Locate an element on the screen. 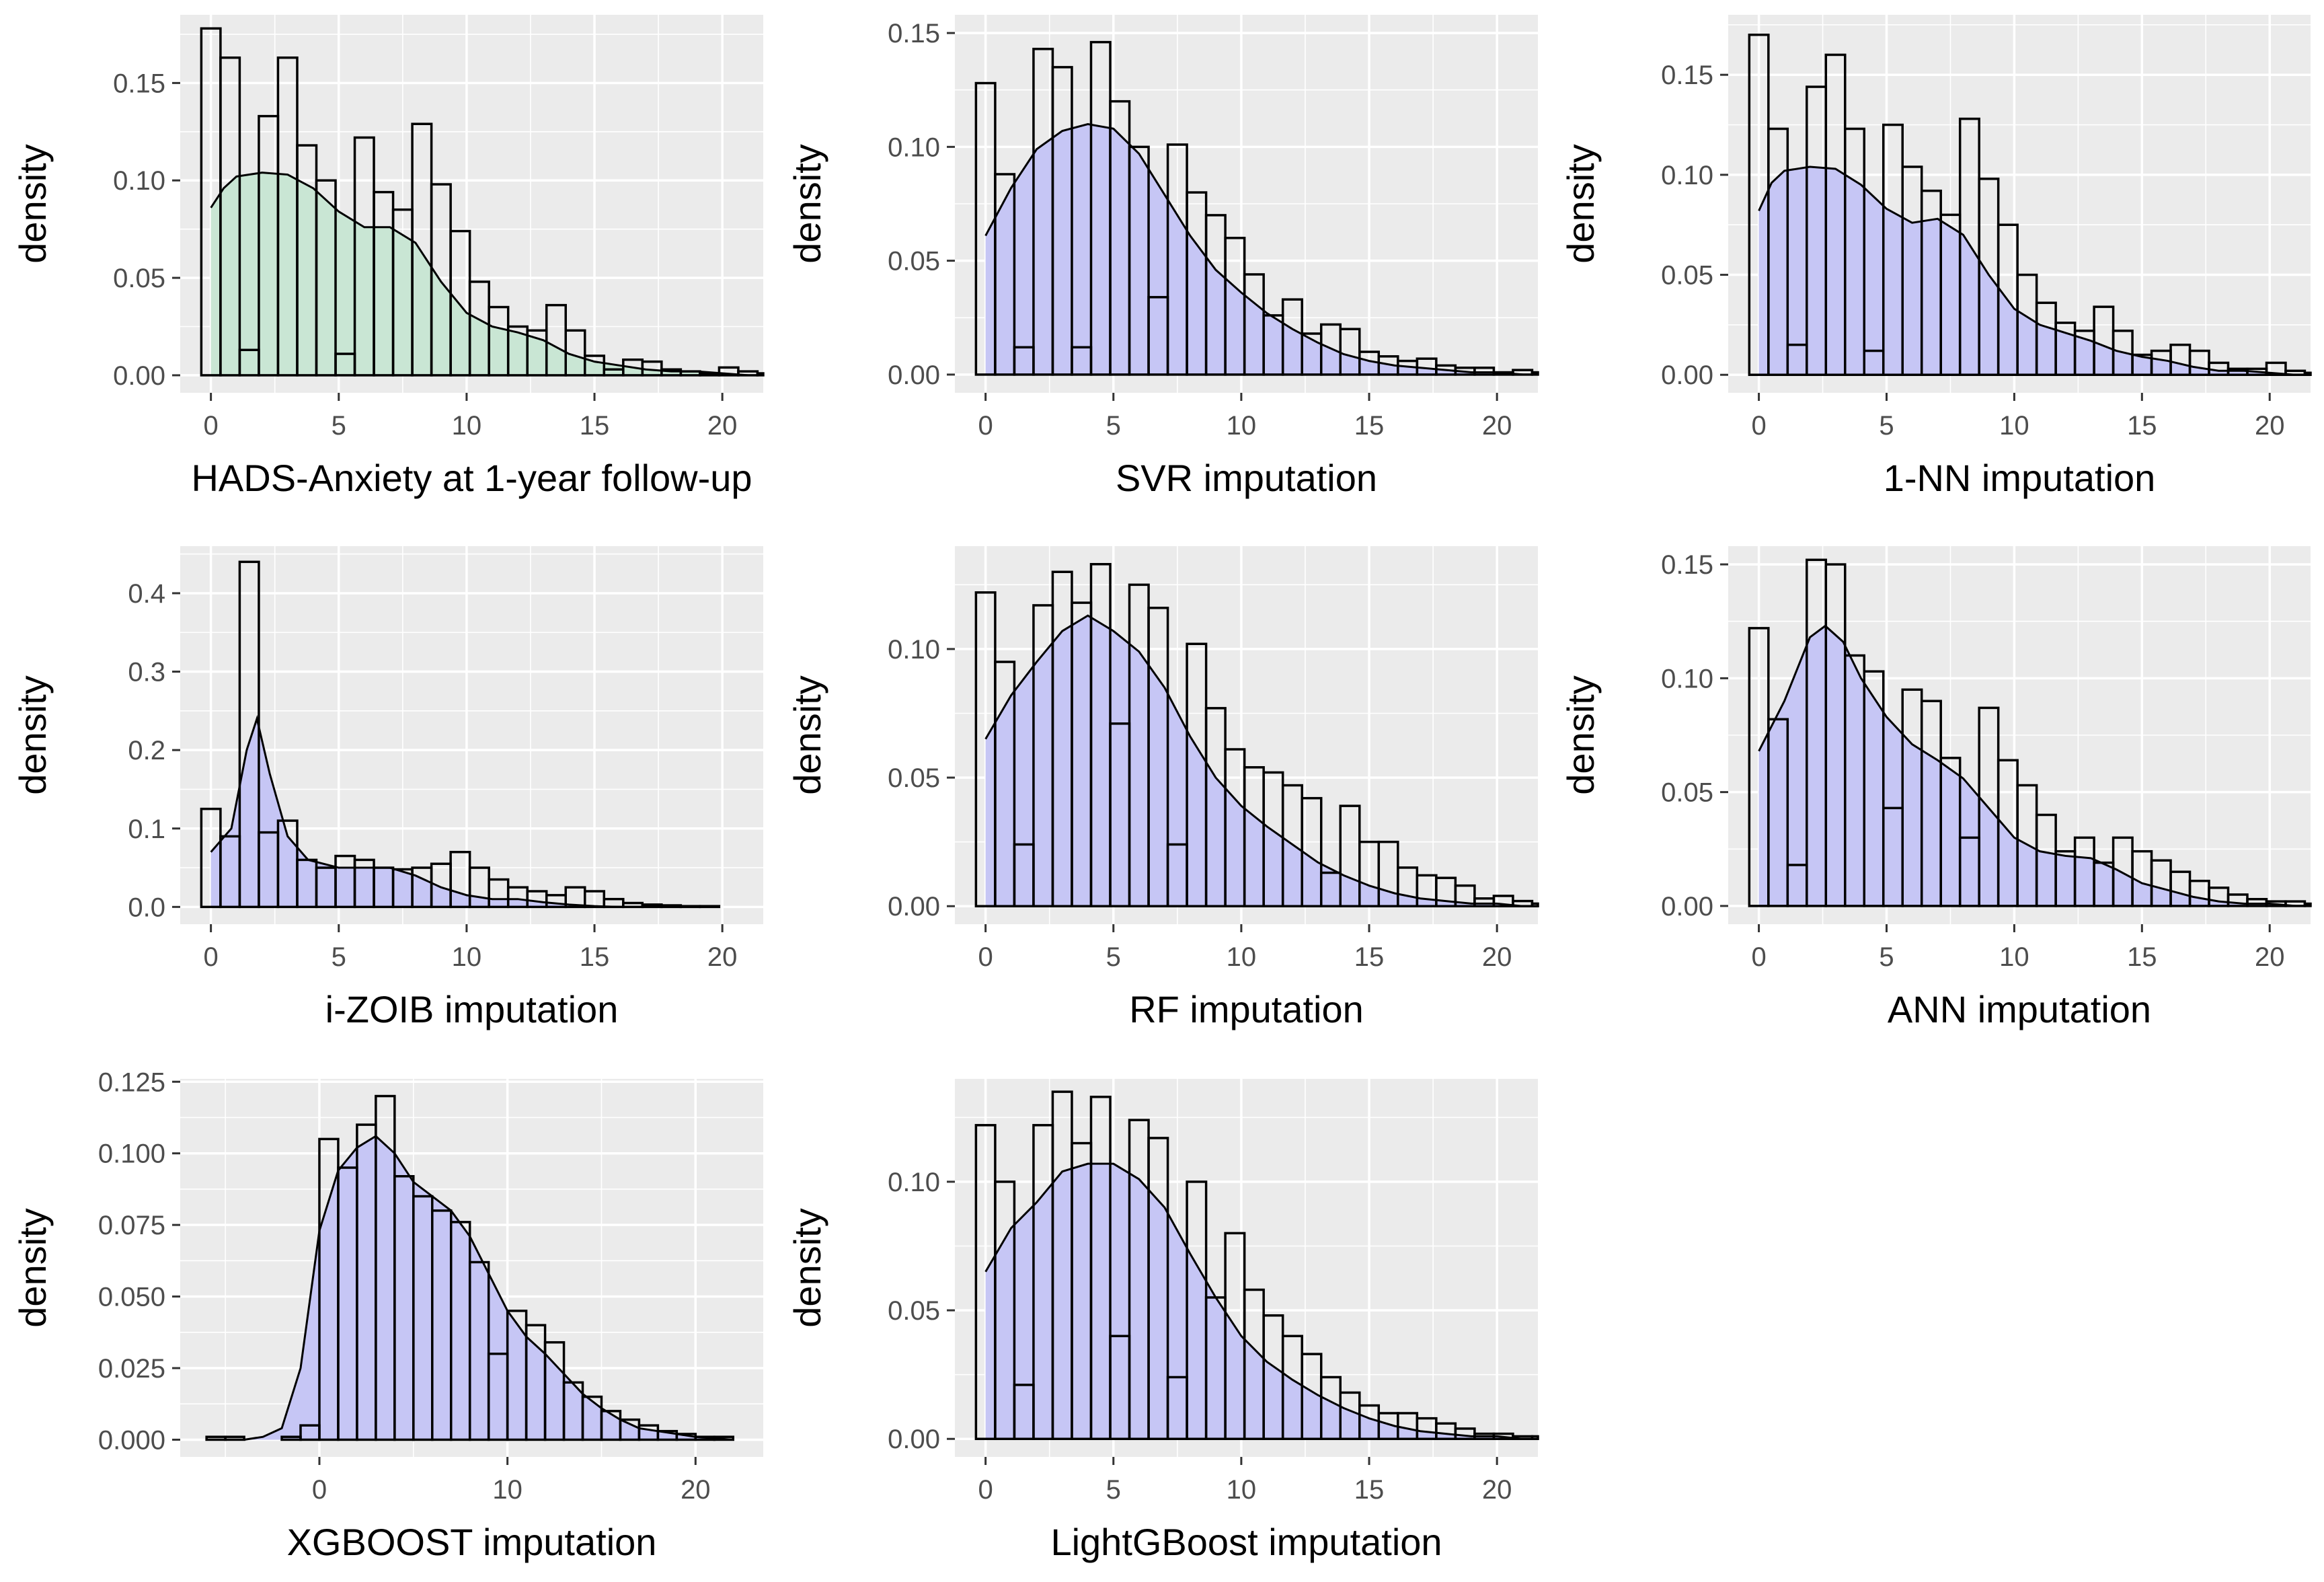 This screenshot has width=2324, height=1582. y-tick-label: 0.125 is located at coordinates (131, 1082).